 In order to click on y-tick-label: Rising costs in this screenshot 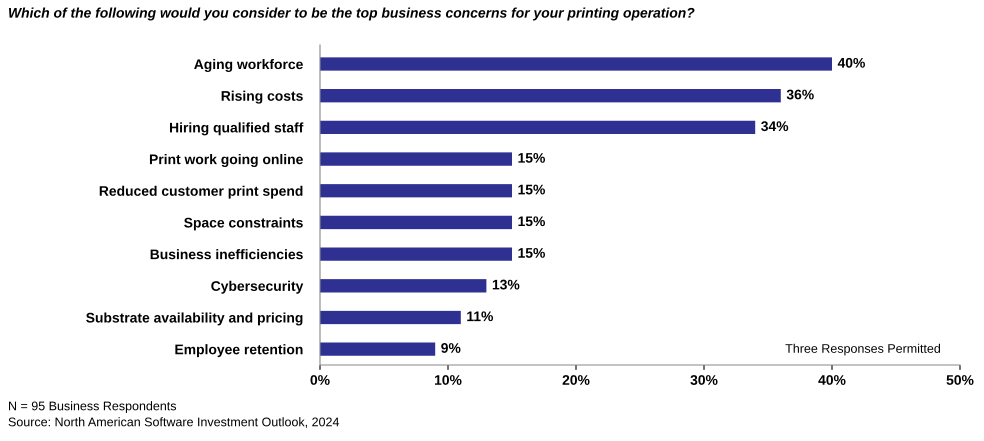, I will do `click(262, 97)`.